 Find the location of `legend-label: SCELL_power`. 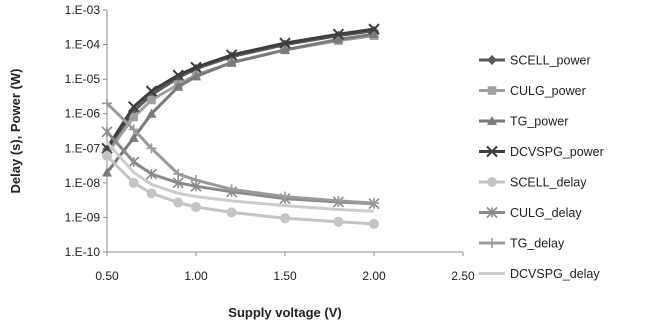

legend-label: SCELL_power is located at coordinates (550, 61).